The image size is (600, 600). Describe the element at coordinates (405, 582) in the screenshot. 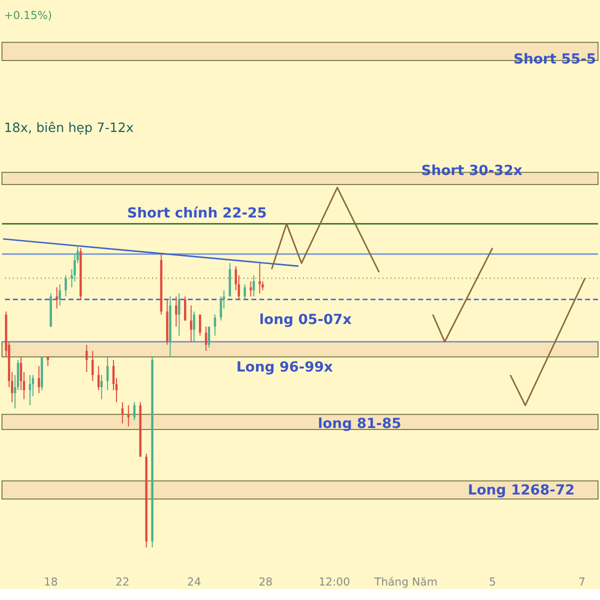

I see `x-tick-label: Tháng Năm` at that location.